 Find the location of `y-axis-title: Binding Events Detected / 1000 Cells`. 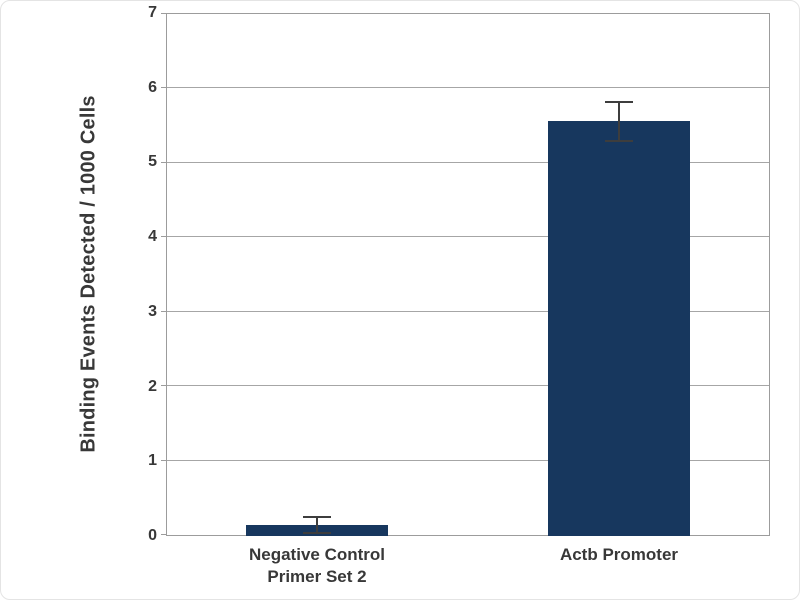

y-axis-title: Binding Events Detected / 1000 Cells is located at coordinates (88, 274).